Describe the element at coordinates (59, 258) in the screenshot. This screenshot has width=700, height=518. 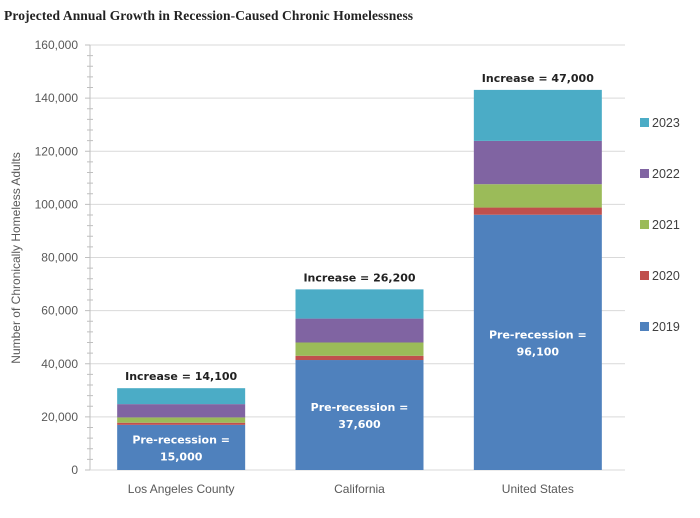
I see `y-tick-label: 80,000` at that location.